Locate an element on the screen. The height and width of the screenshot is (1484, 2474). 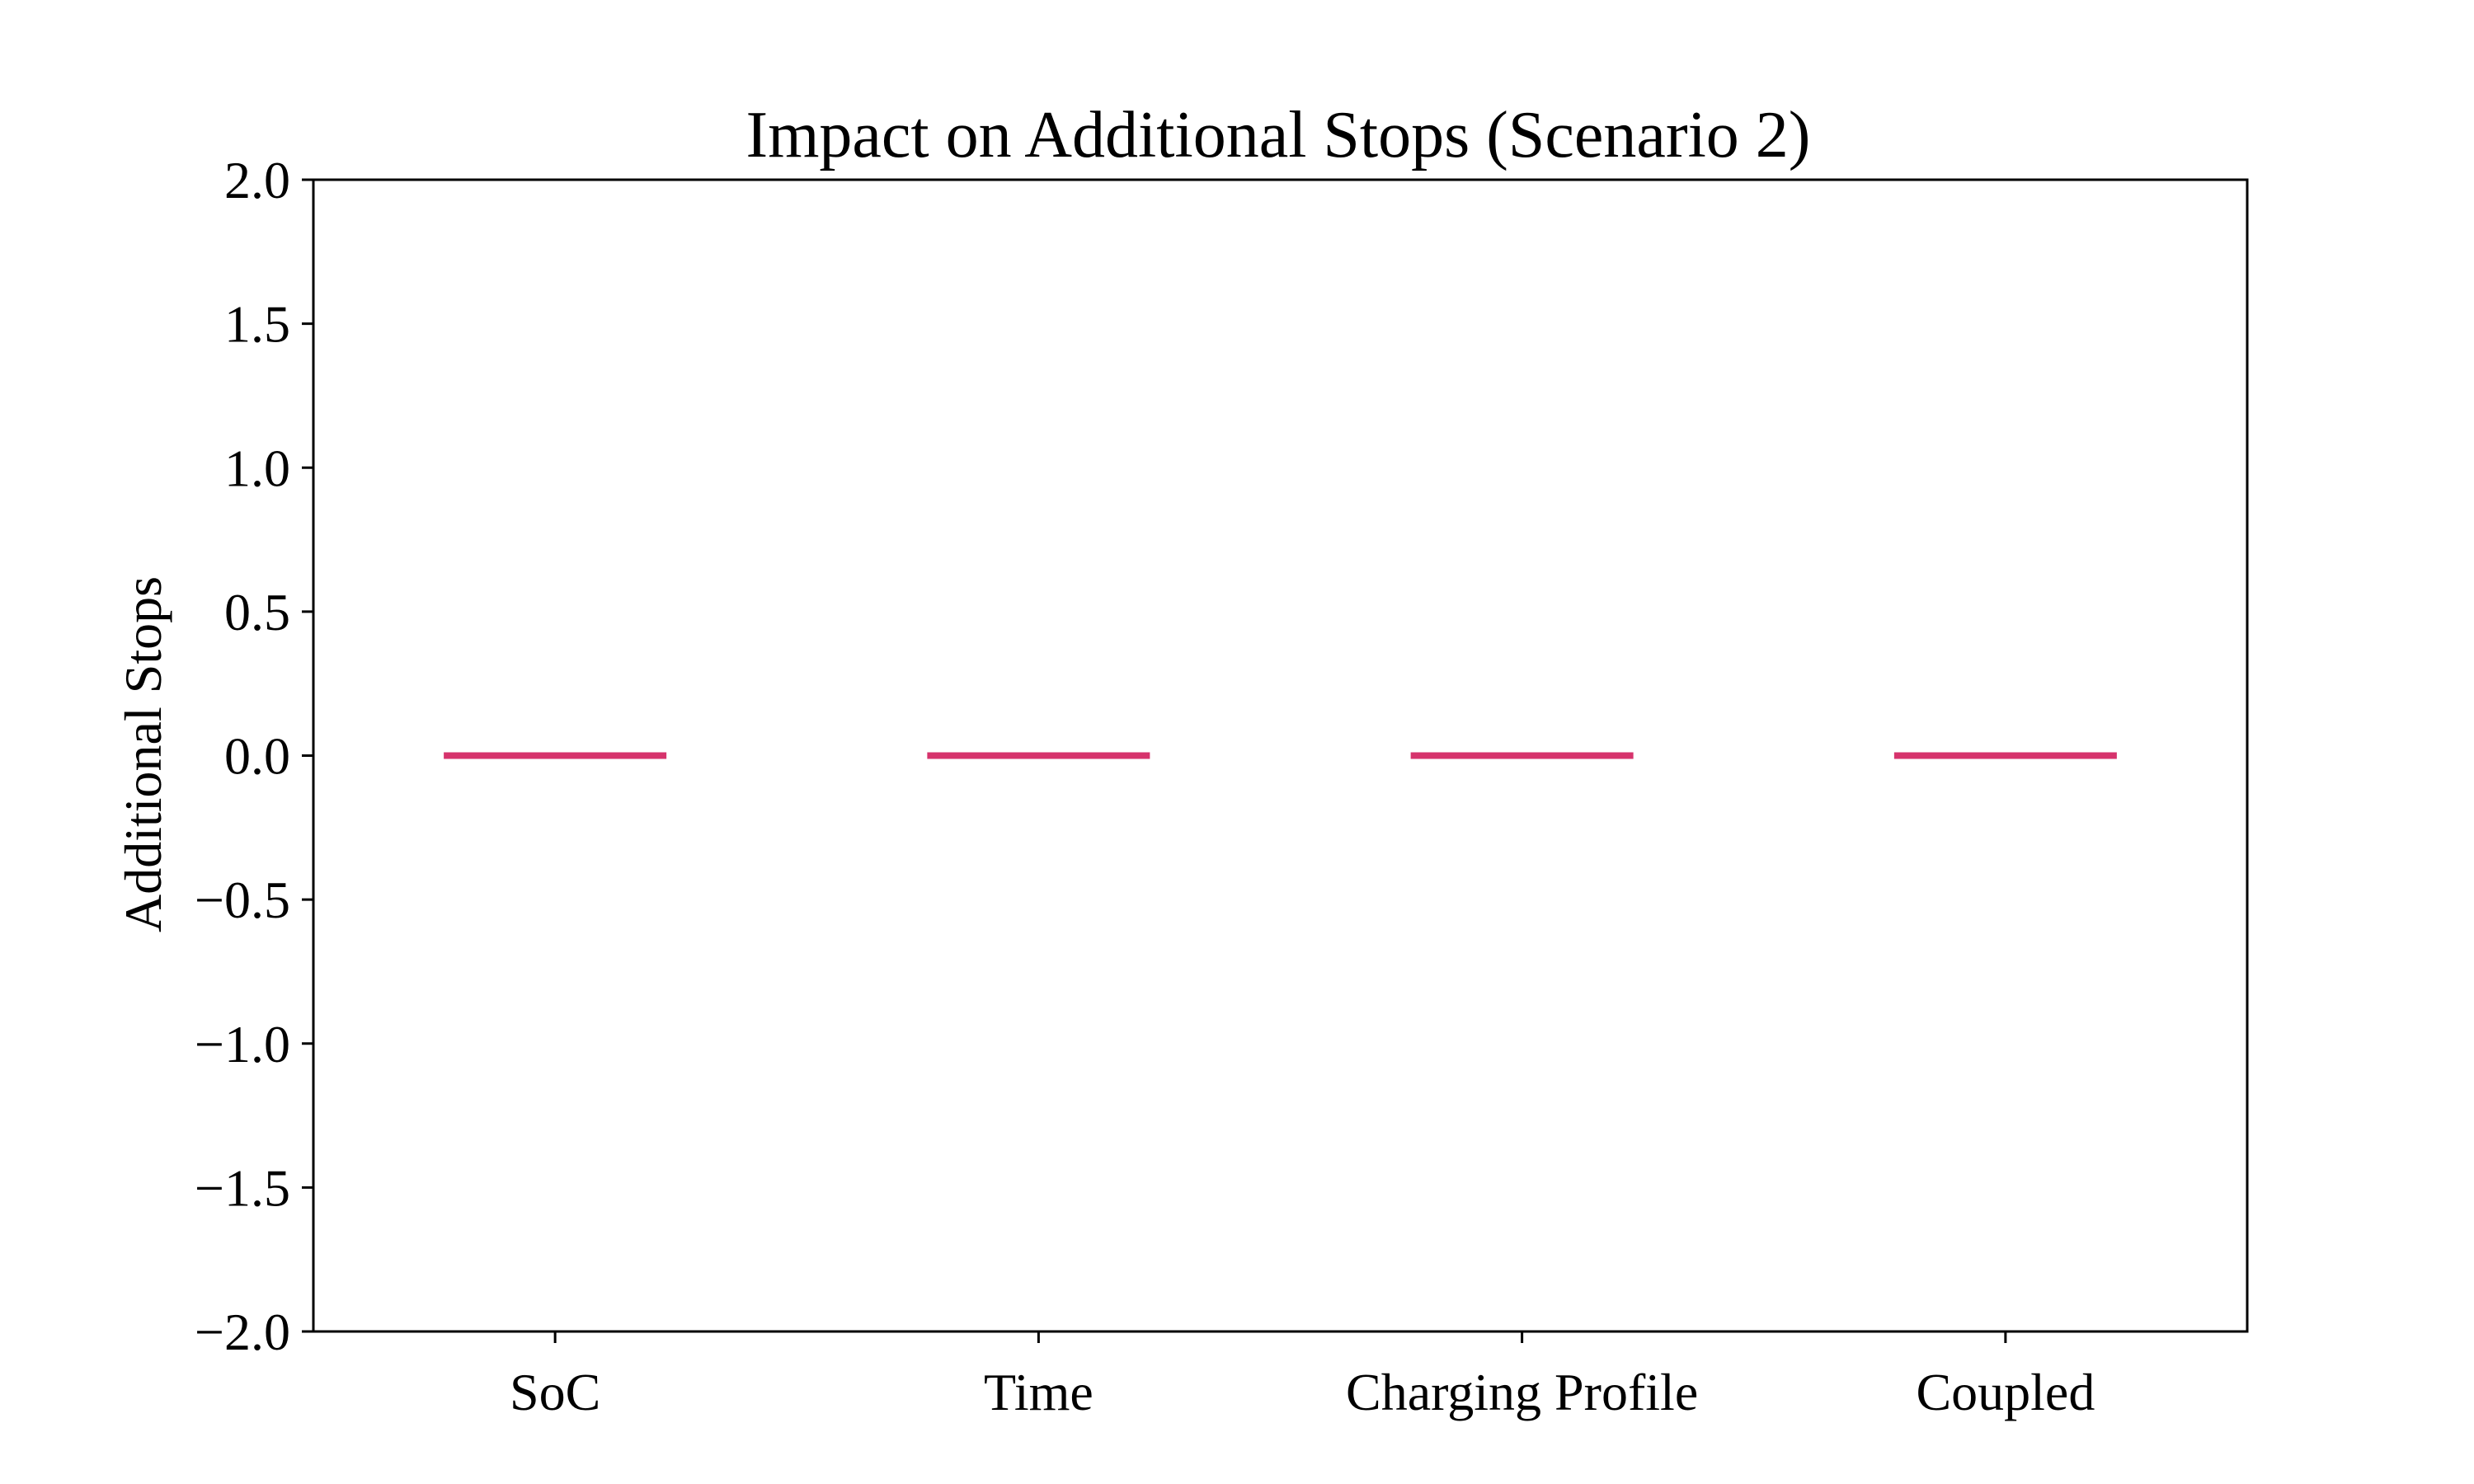
y-tick-label: −0.5 is located at coordinates (242, 900).